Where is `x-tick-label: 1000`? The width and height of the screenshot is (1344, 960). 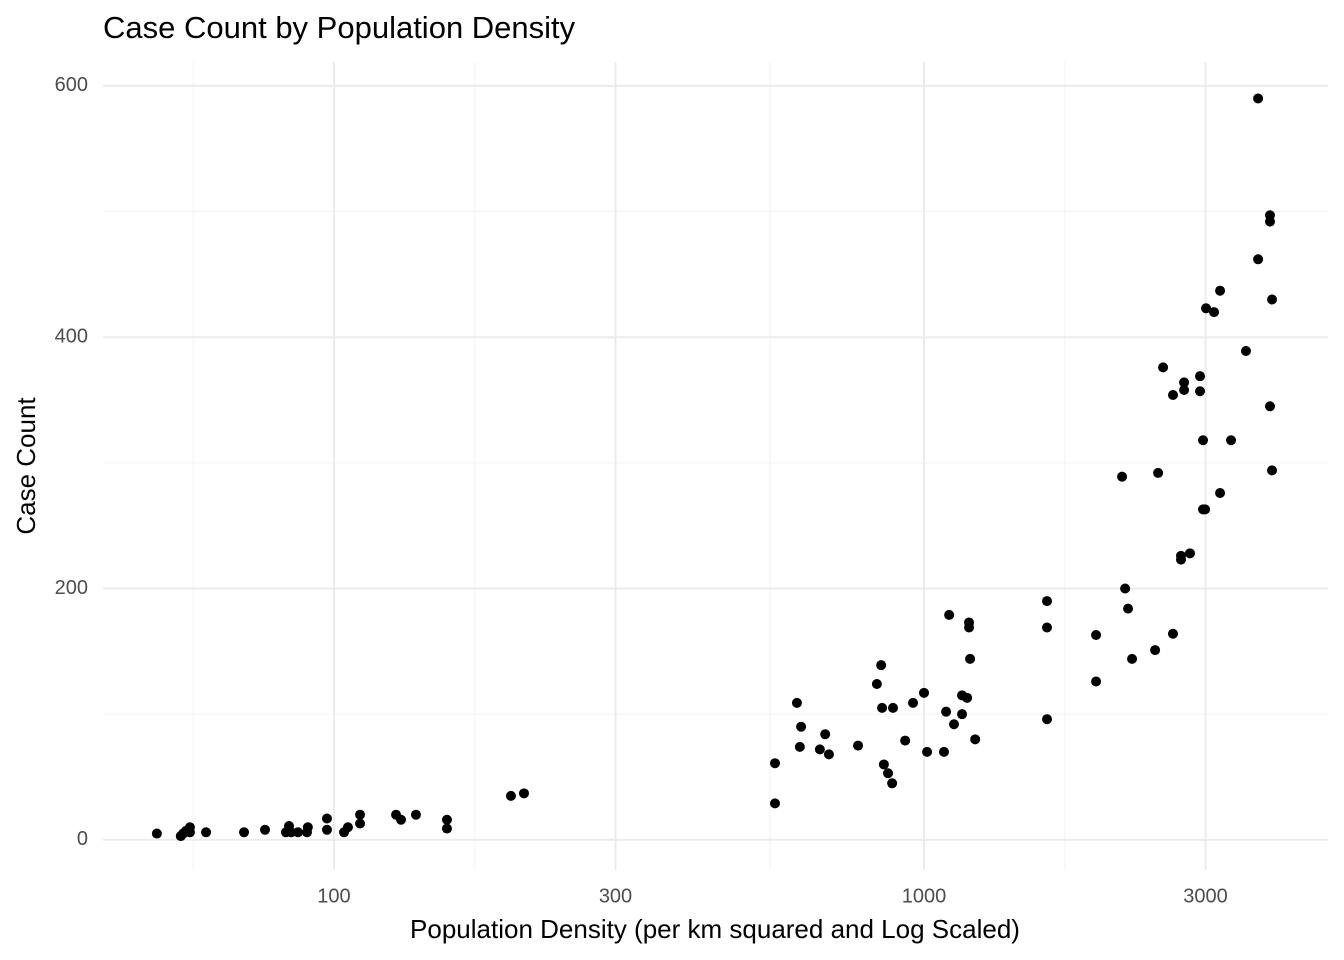
x-tick-label: 1000 is located at coordinates (924, 896).